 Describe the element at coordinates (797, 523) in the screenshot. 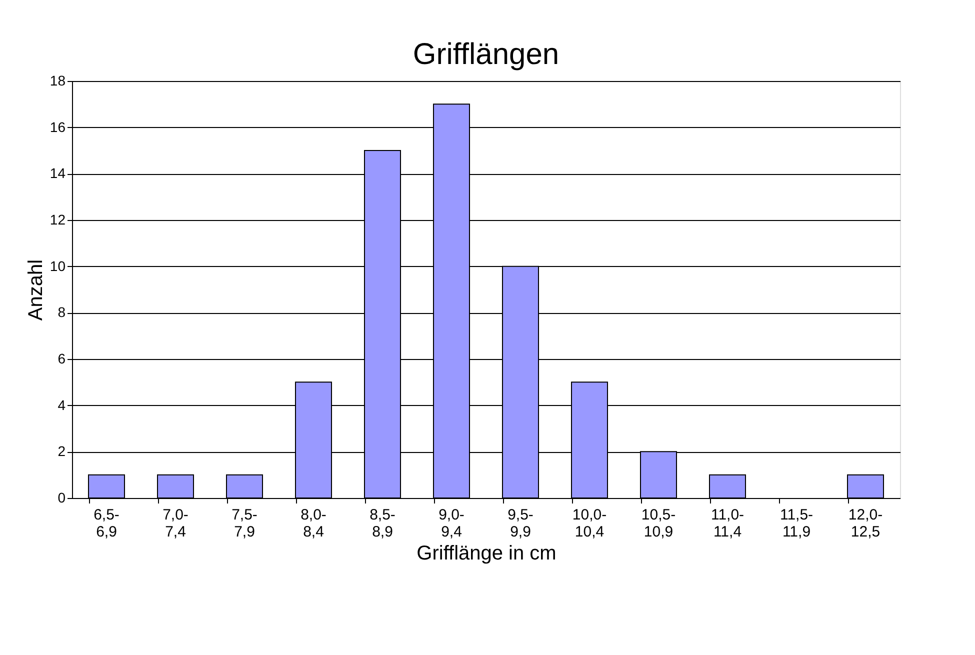

I see `x-tick-label: 11,5-11,9` at that location.